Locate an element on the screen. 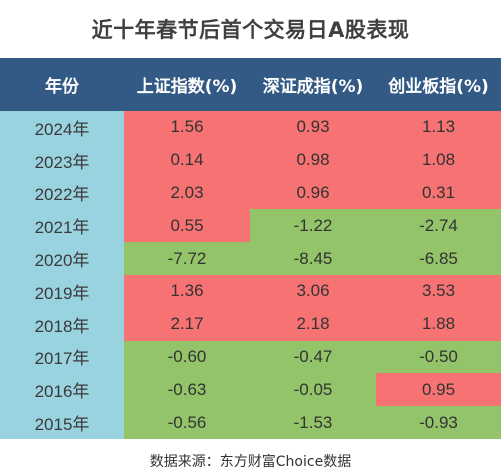  year-cell: 2015年 is located at coordinates (62, 422).